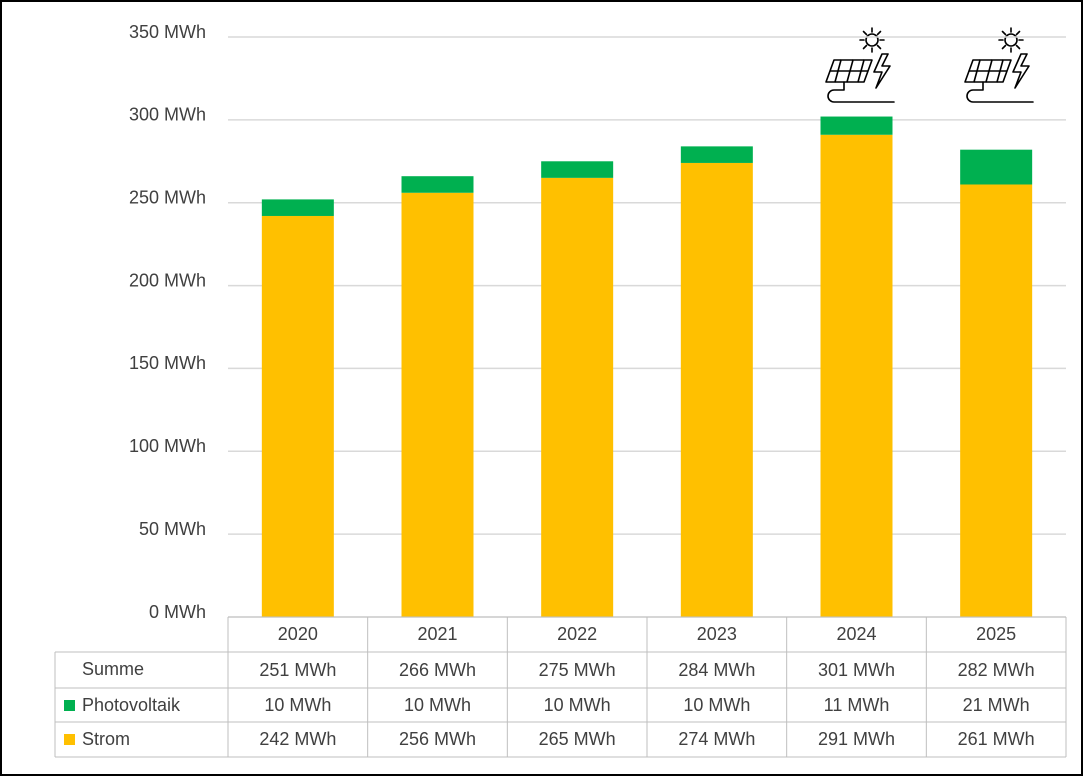 The width and height of the screenshot is (1083, 776). Describe the element at coordinates (996, 670) in the screenshot. I see `total-cell: 282 MWh` at that location.